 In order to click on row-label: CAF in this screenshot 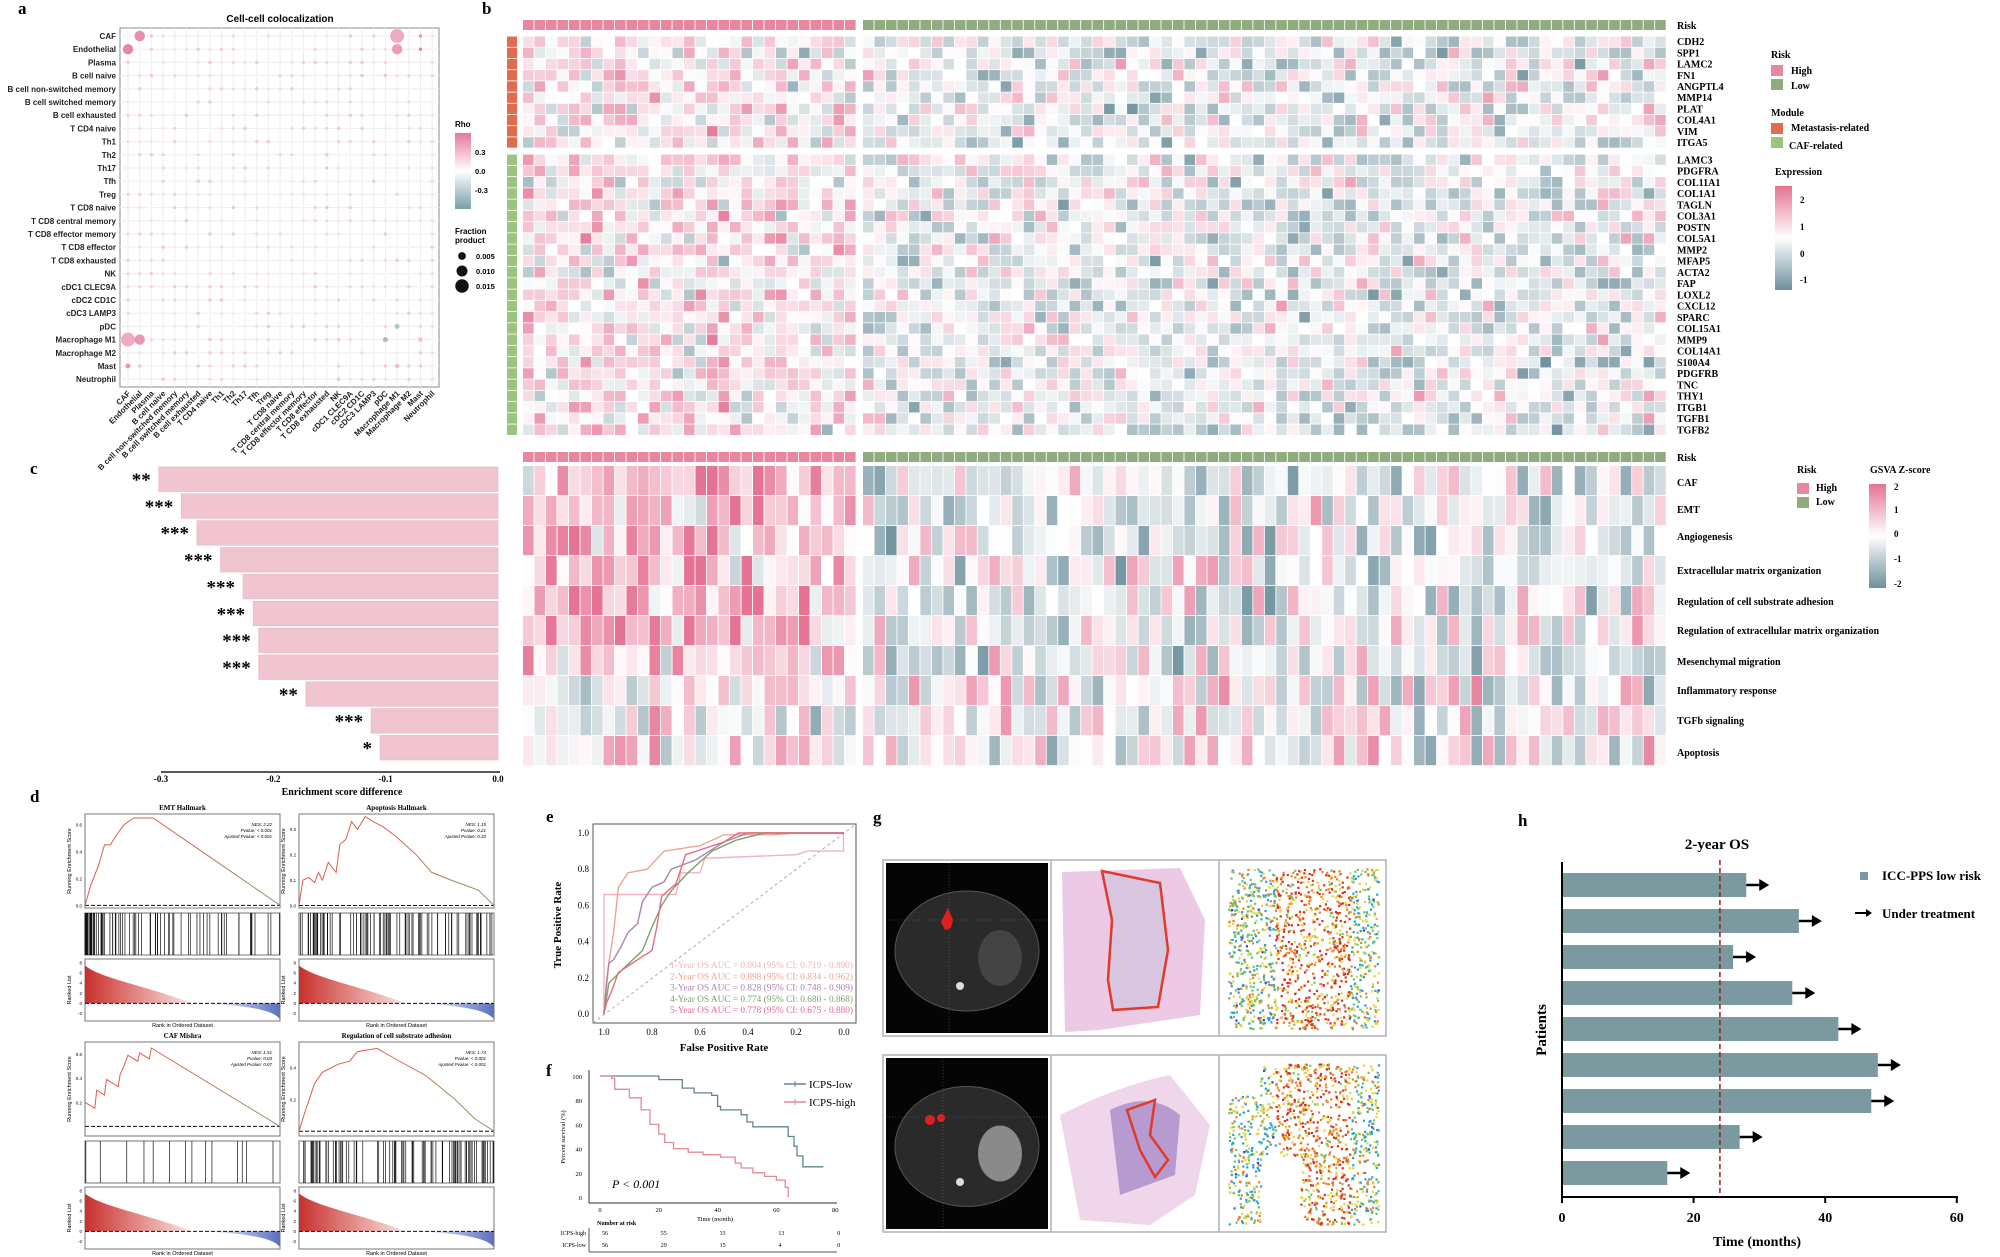, I will do `click(108, 36)`.